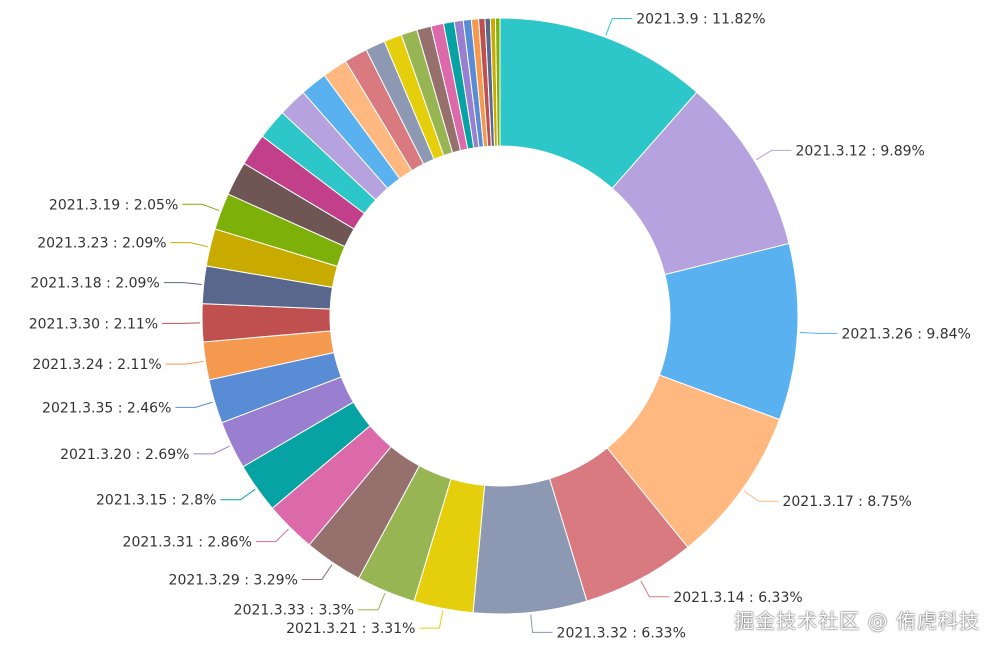 This screenshot has height=650, width=1000. What do you see at coordinates (700, 19) in the screenshot?
I see `slice-label: 2021.3.9 : 11.82%` at bounding box center [700, 19].